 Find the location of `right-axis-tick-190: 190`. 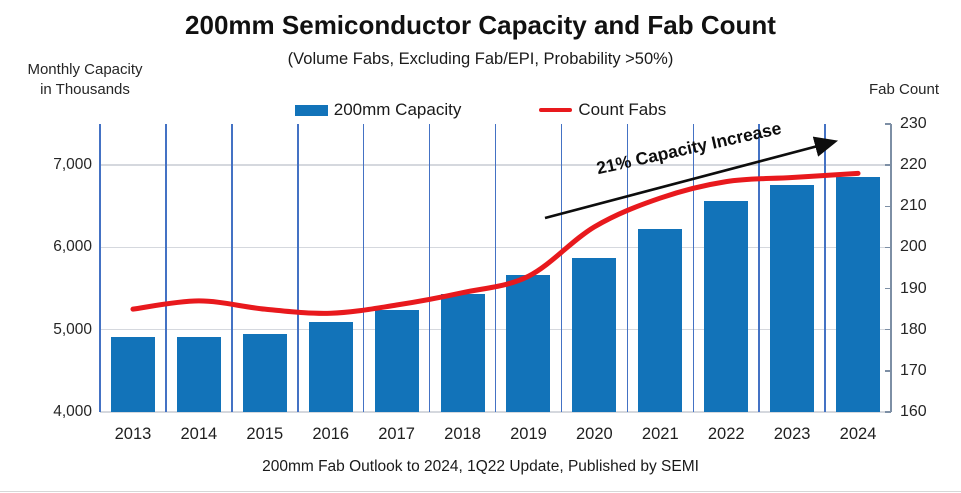

right-axis-tick-190: 190 is located at coordinates (913, 288).